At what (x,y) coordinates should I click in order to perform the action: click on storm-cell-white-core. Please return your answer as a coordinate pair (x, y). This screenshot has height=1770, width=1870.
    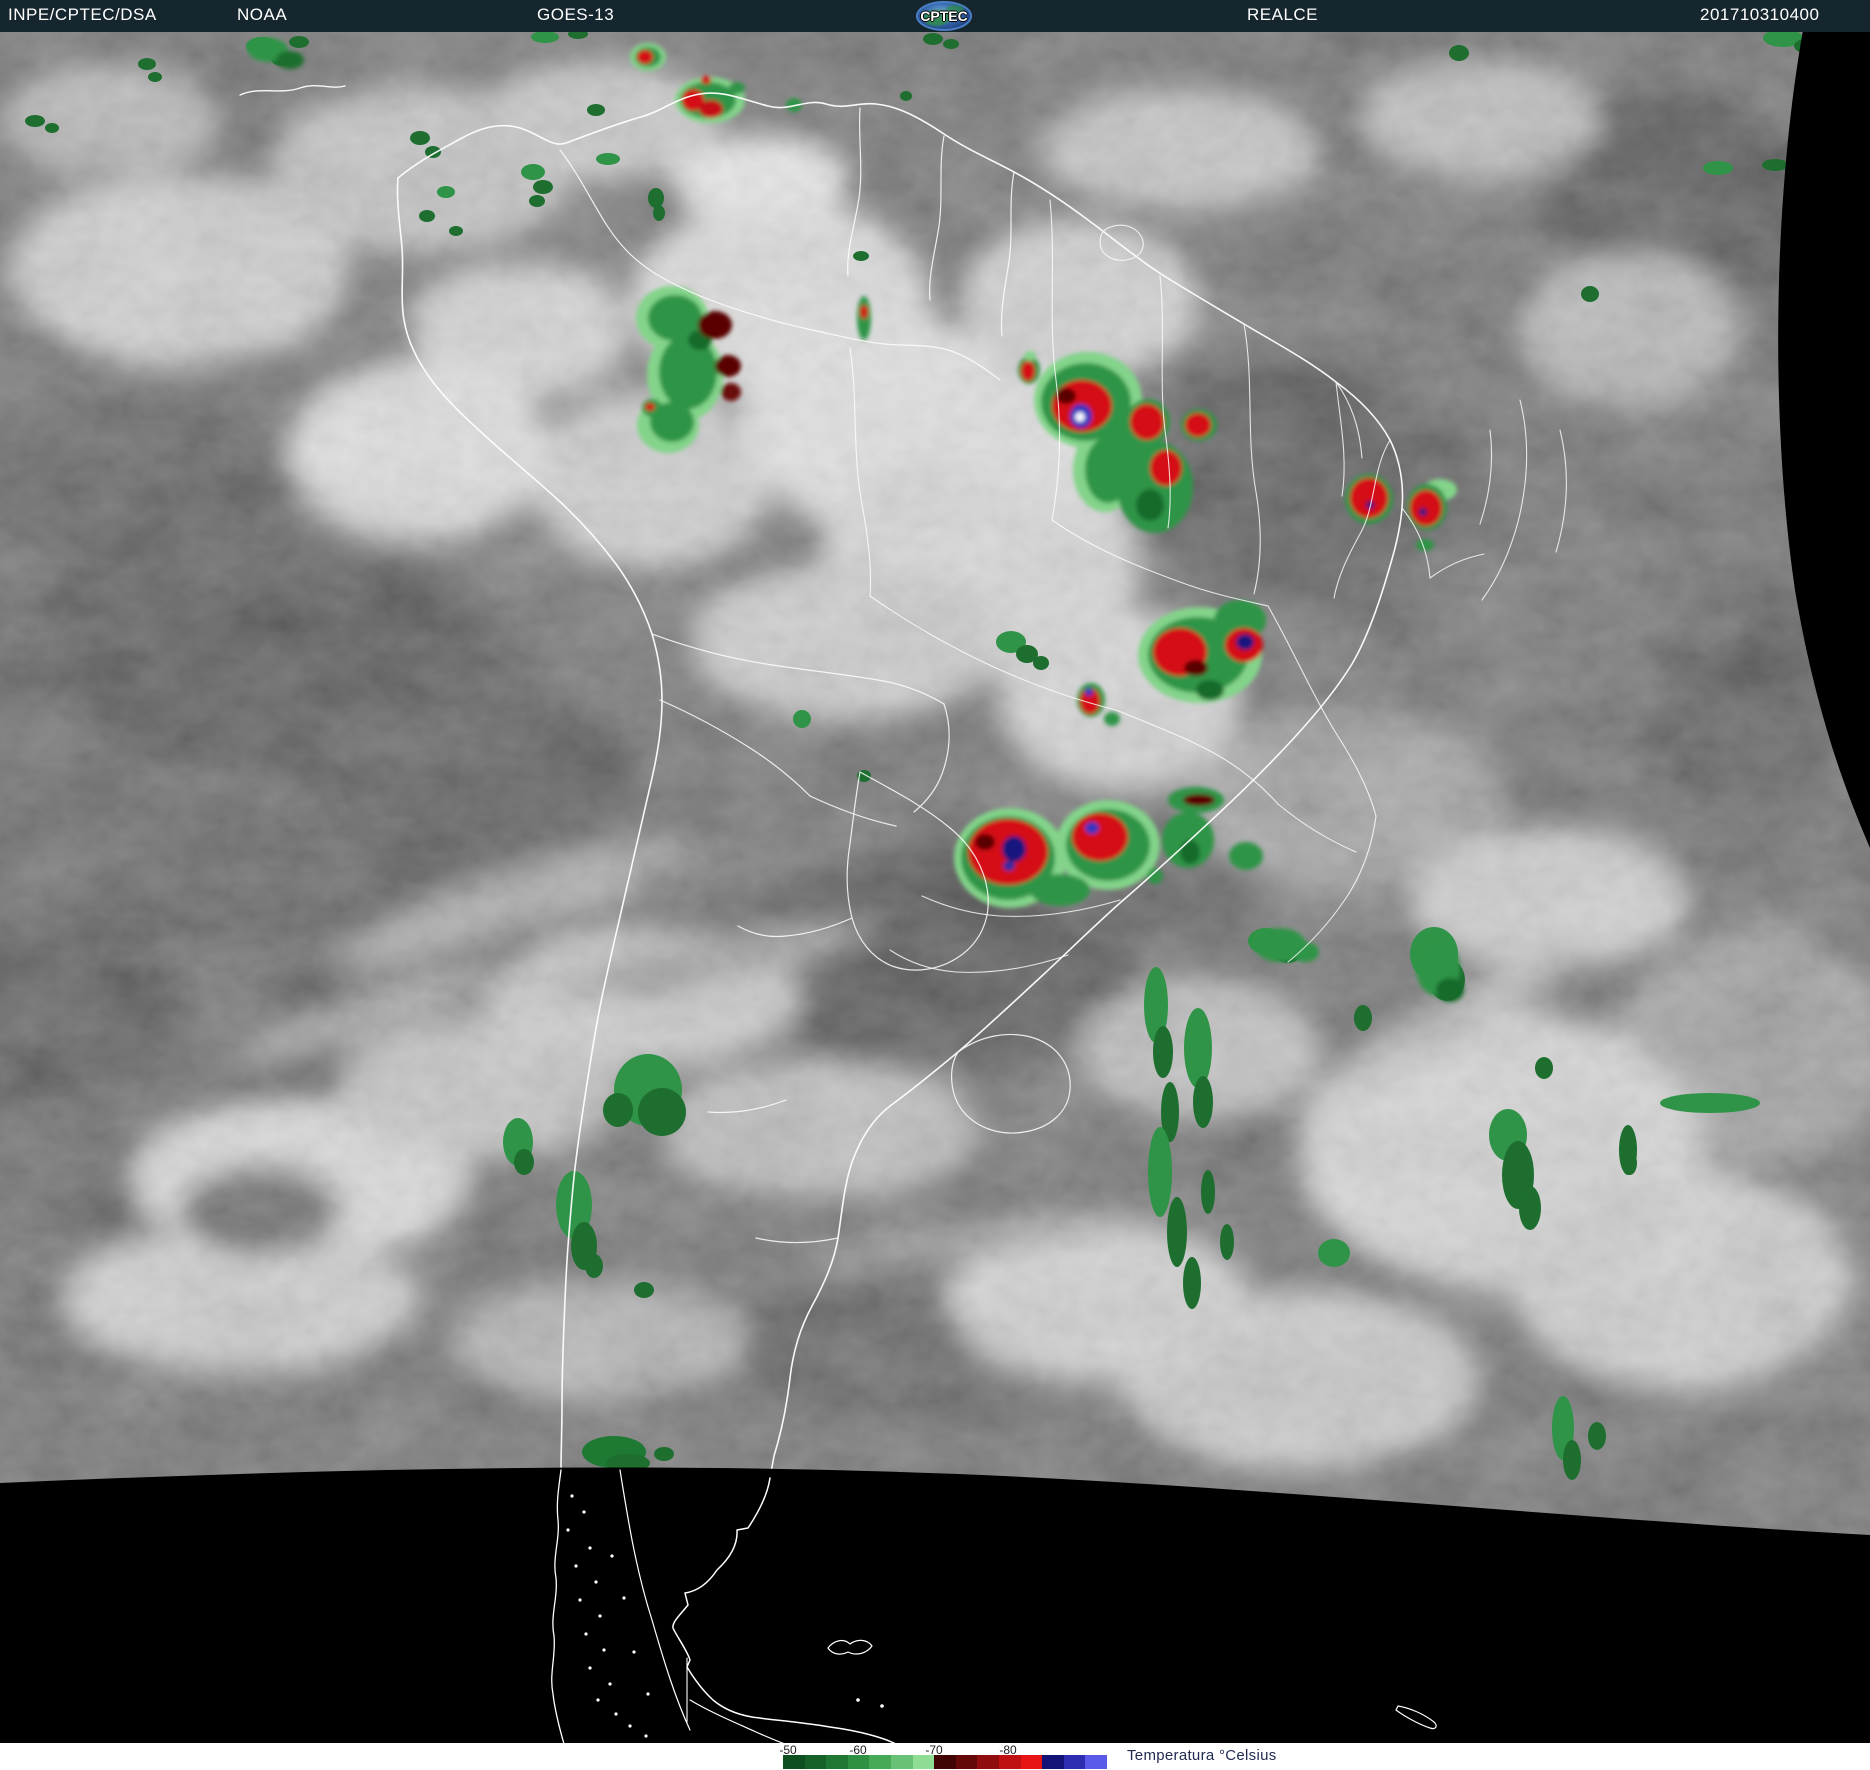
    Looking at the image, I should click on (1088, 432).